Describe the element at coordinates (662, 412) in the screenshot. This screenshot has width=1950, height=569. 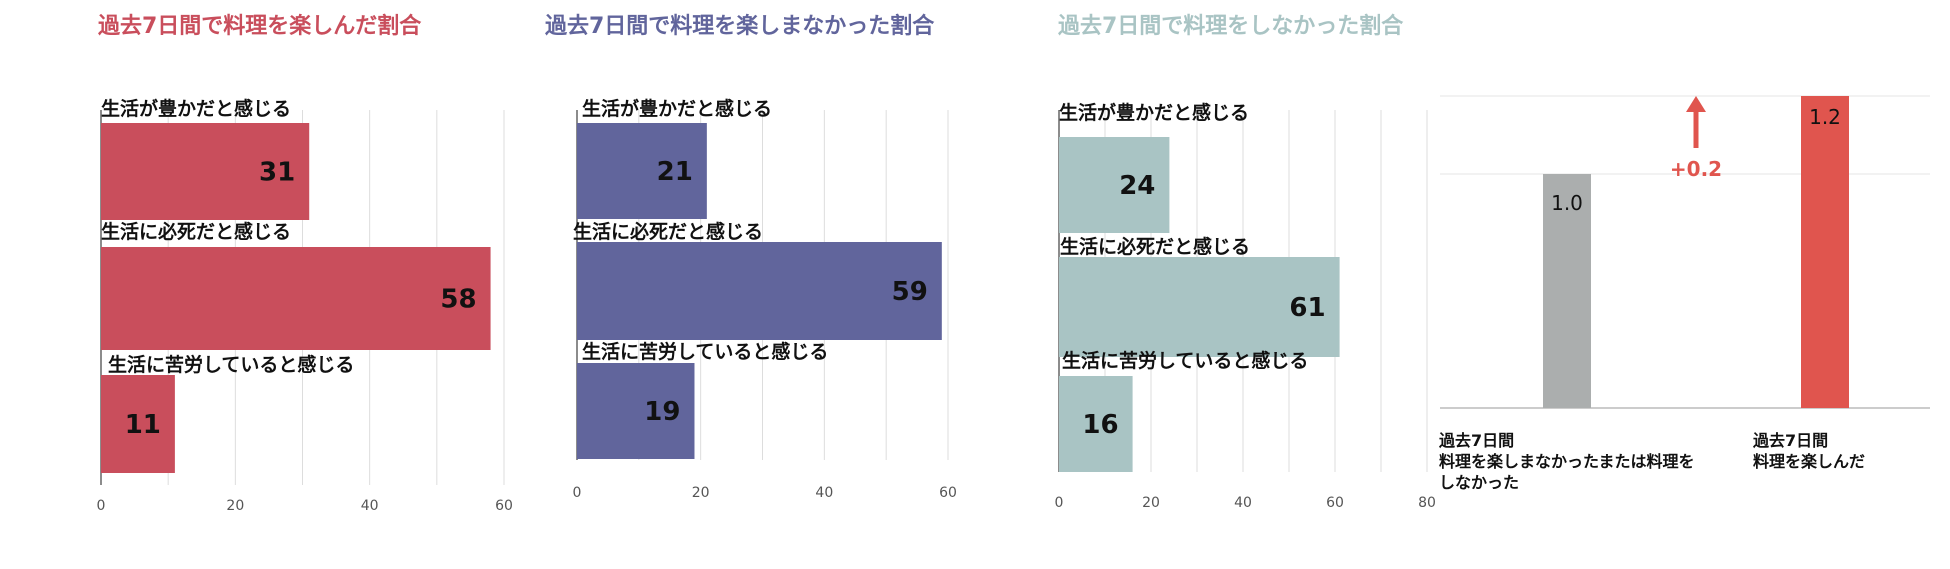
I see `data-label: 19` at that location.